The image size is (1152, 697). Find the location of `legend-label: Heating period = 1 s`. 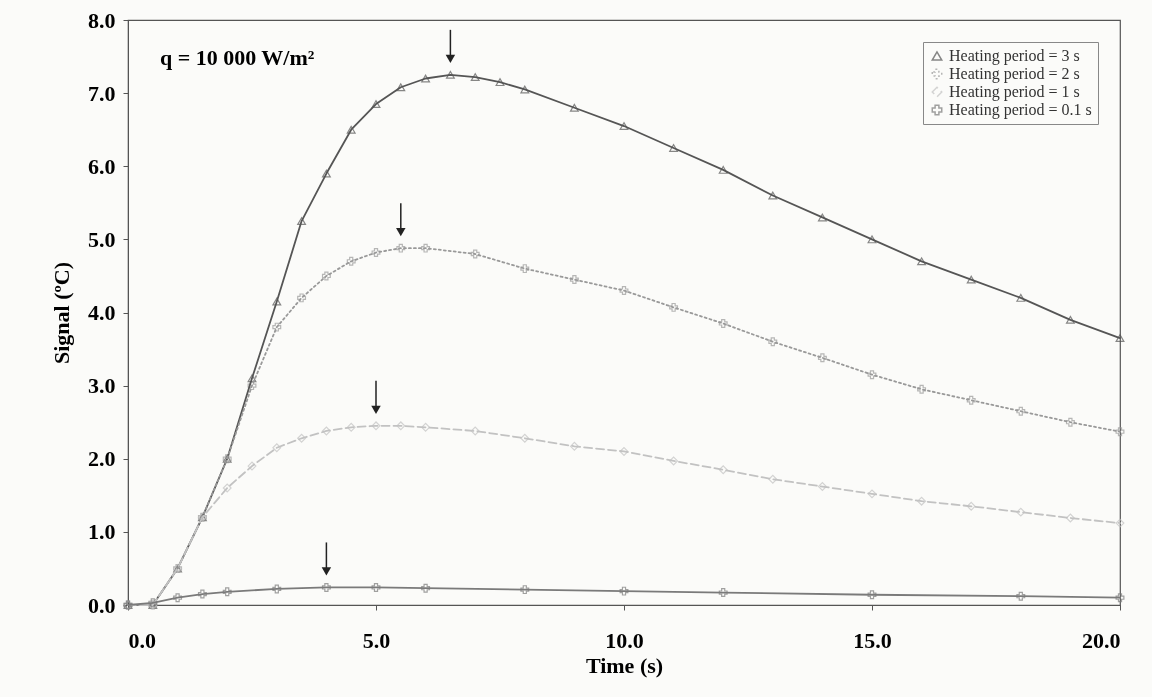

legend-label: Heating period = 1 s is located at coordinates (1014, 92).